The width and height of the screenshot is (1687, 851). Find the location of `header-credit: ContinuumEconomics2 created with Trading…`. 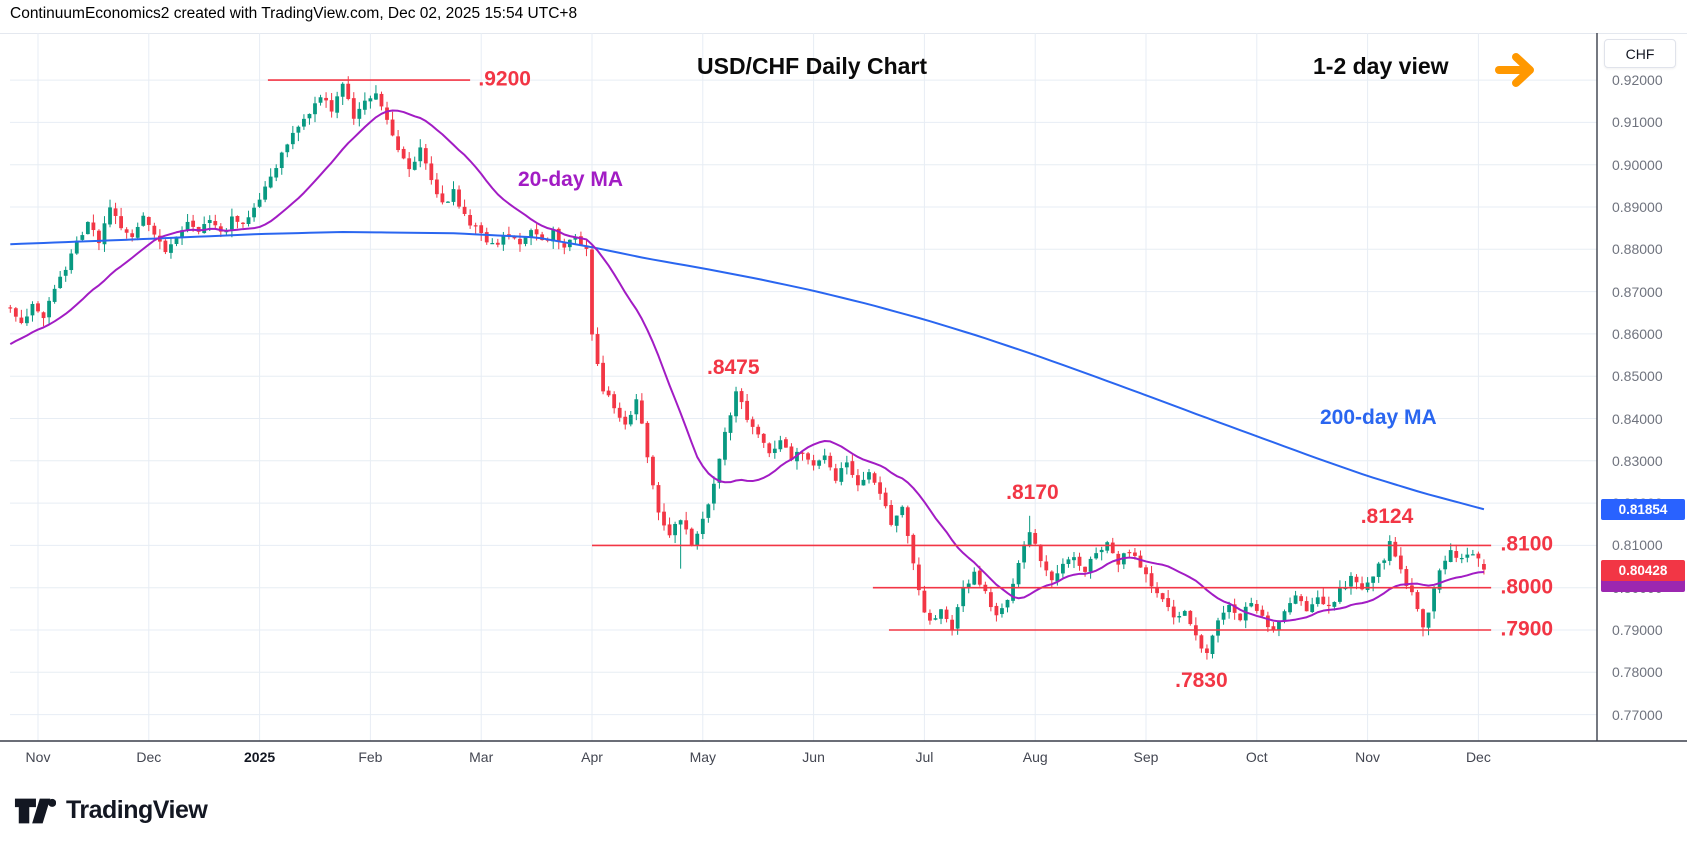

header-credit: ContinuumEconomics2 created with Trading… is located at coordinates (294, 13).